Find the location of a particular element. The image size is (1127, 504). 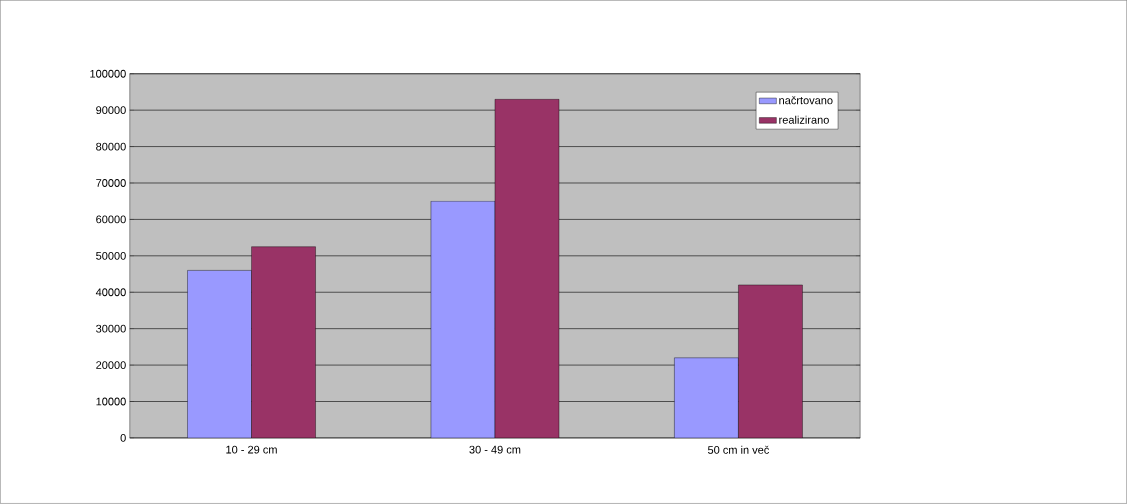

y-tick-label: 60000 is located at coordinates (111, 219).